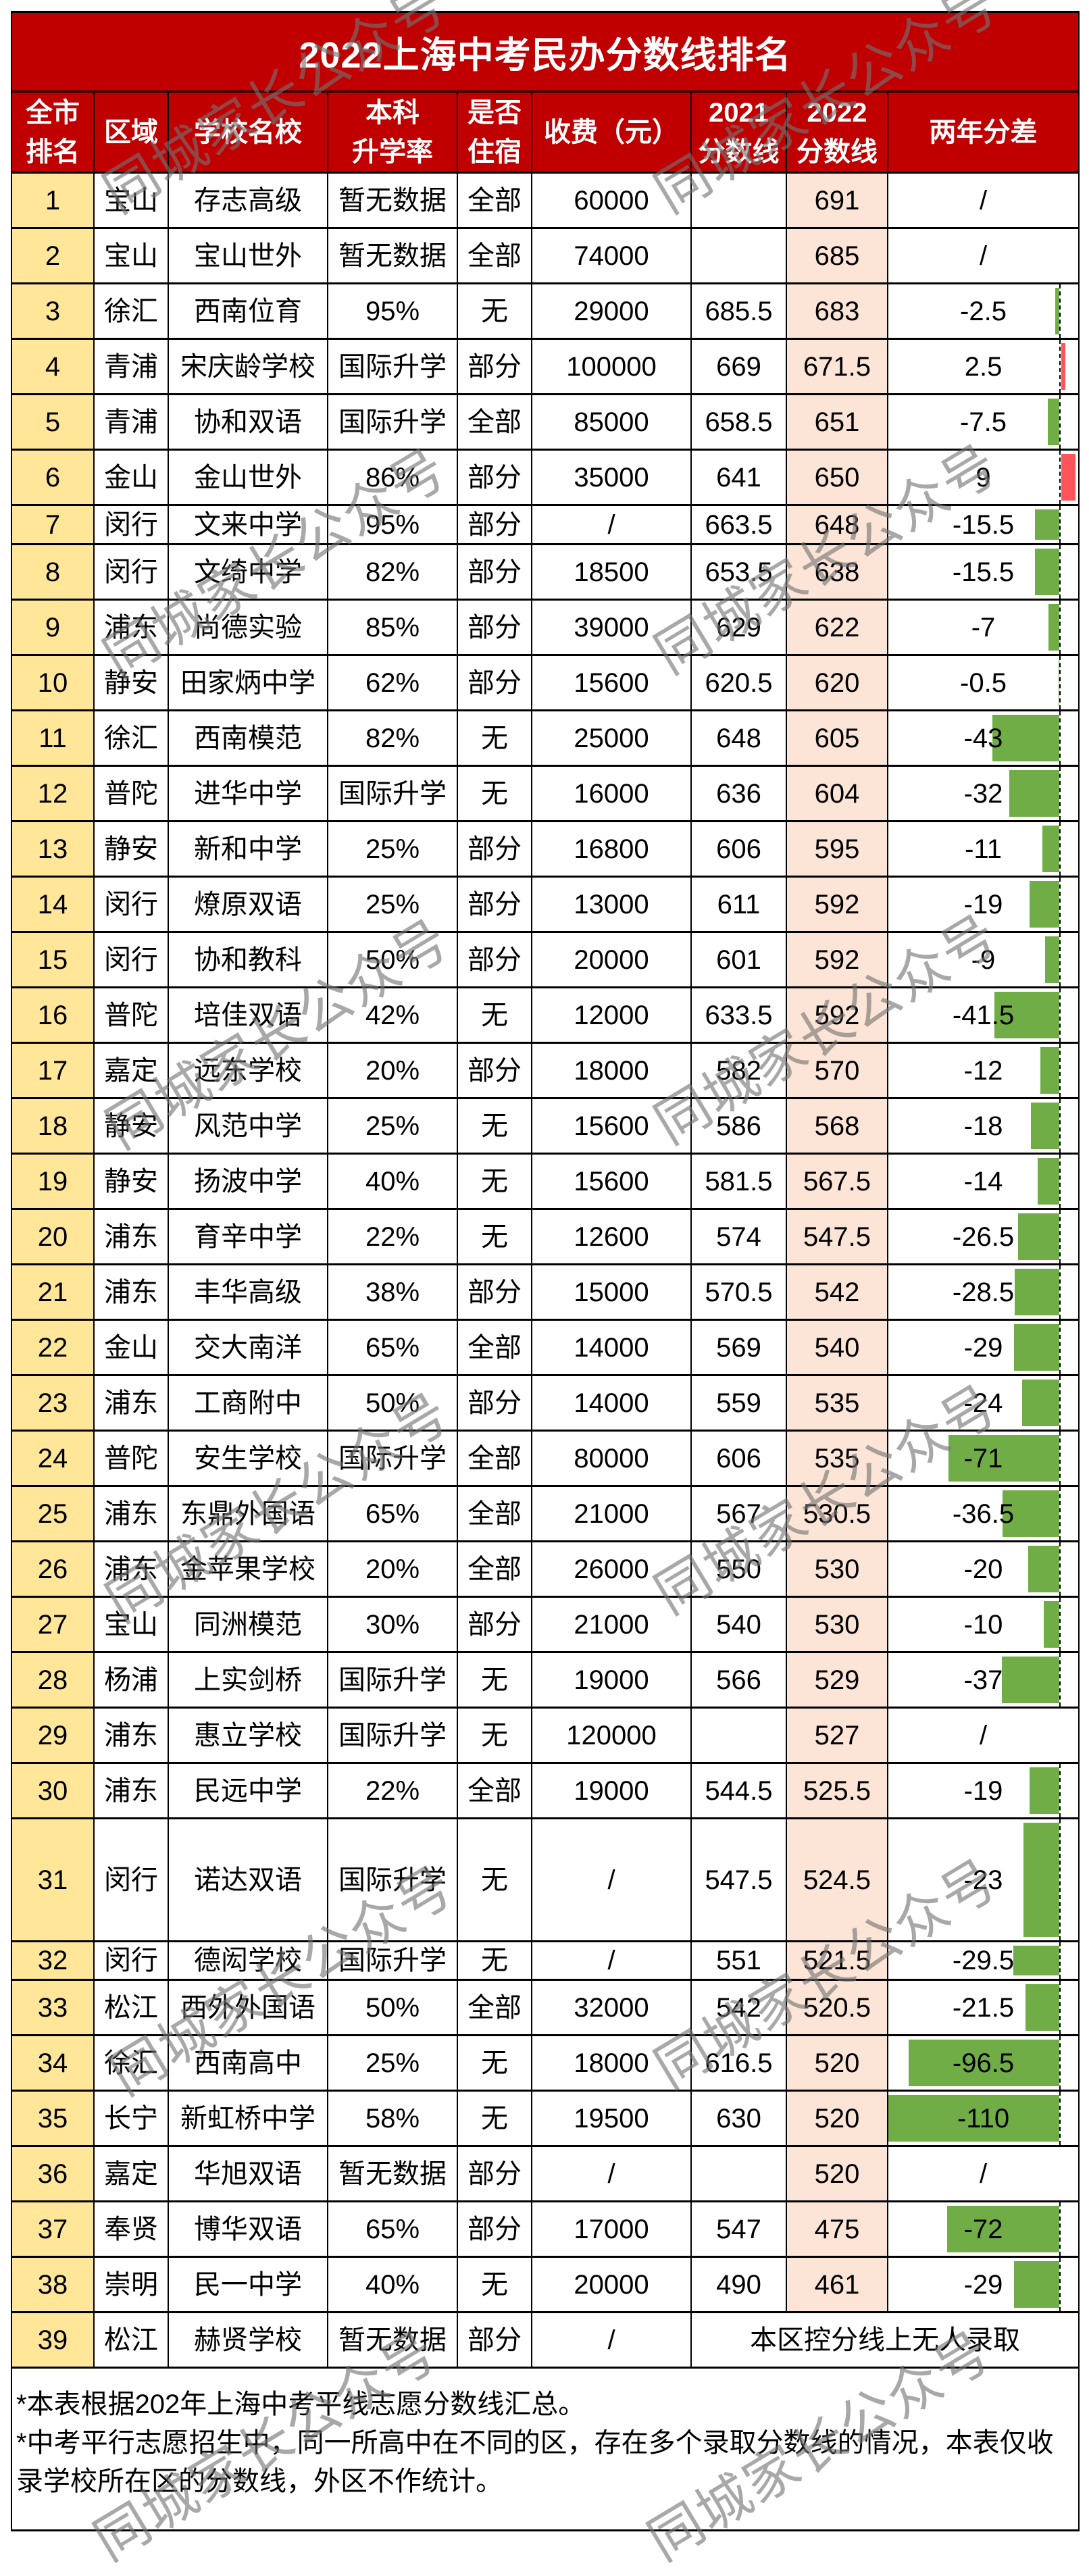  I want to click on fee-cell: 85000, so click(611, 422).